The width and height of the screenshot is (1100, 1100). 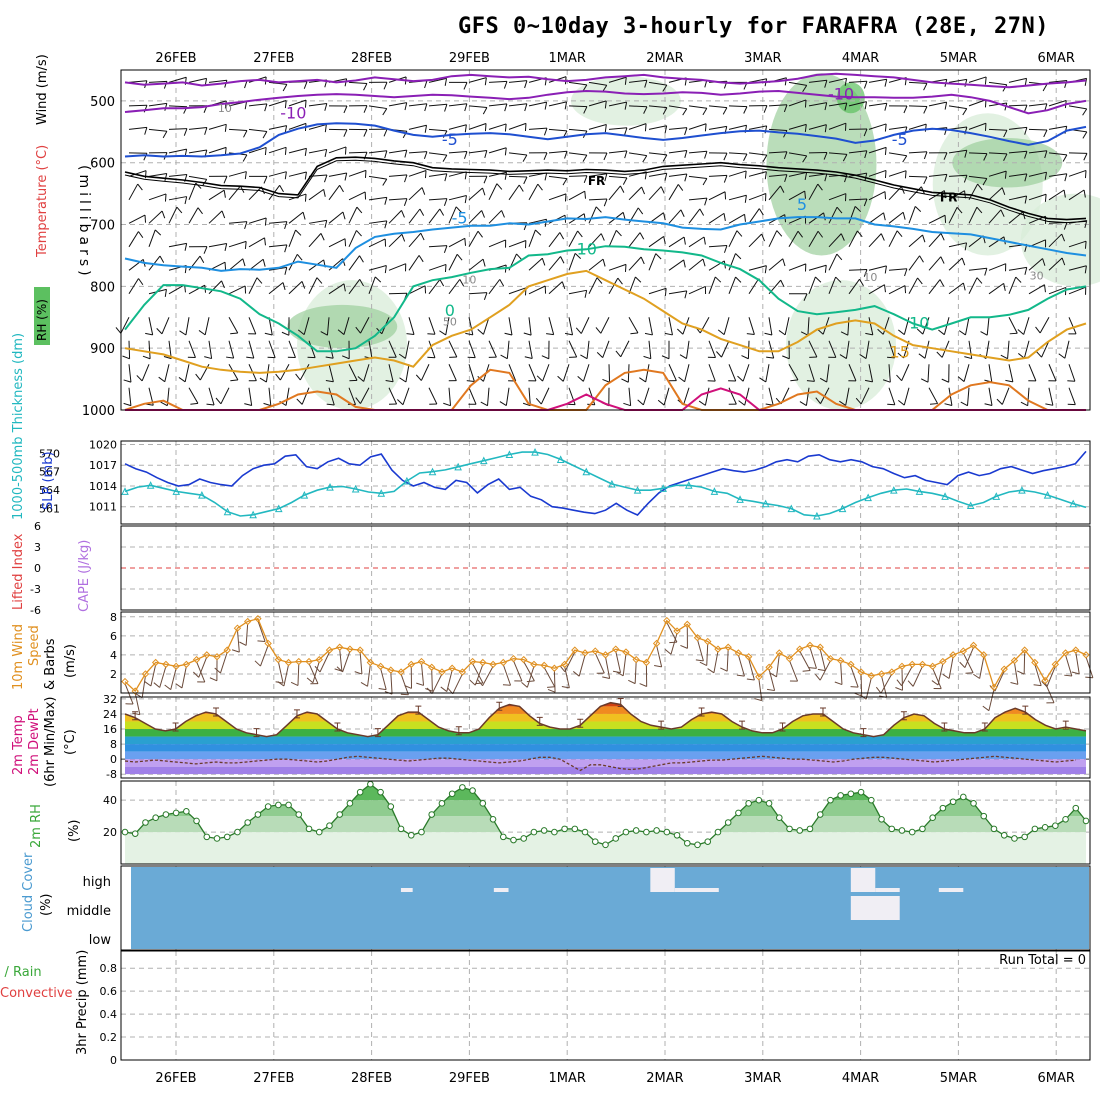 What do you see at coordinates (696, 890) in the screenshot?
I see `cloud-clear-patch` at bounding box center [696, 890].